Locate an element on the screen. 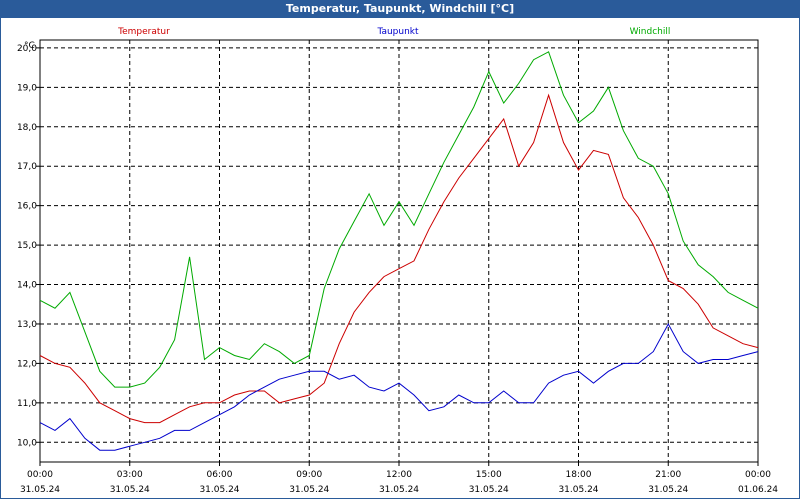 The image size is (800, 500). window-title: Temperatur, Taupunkt, Windchill [°C] is located at coordinates (400, 9).